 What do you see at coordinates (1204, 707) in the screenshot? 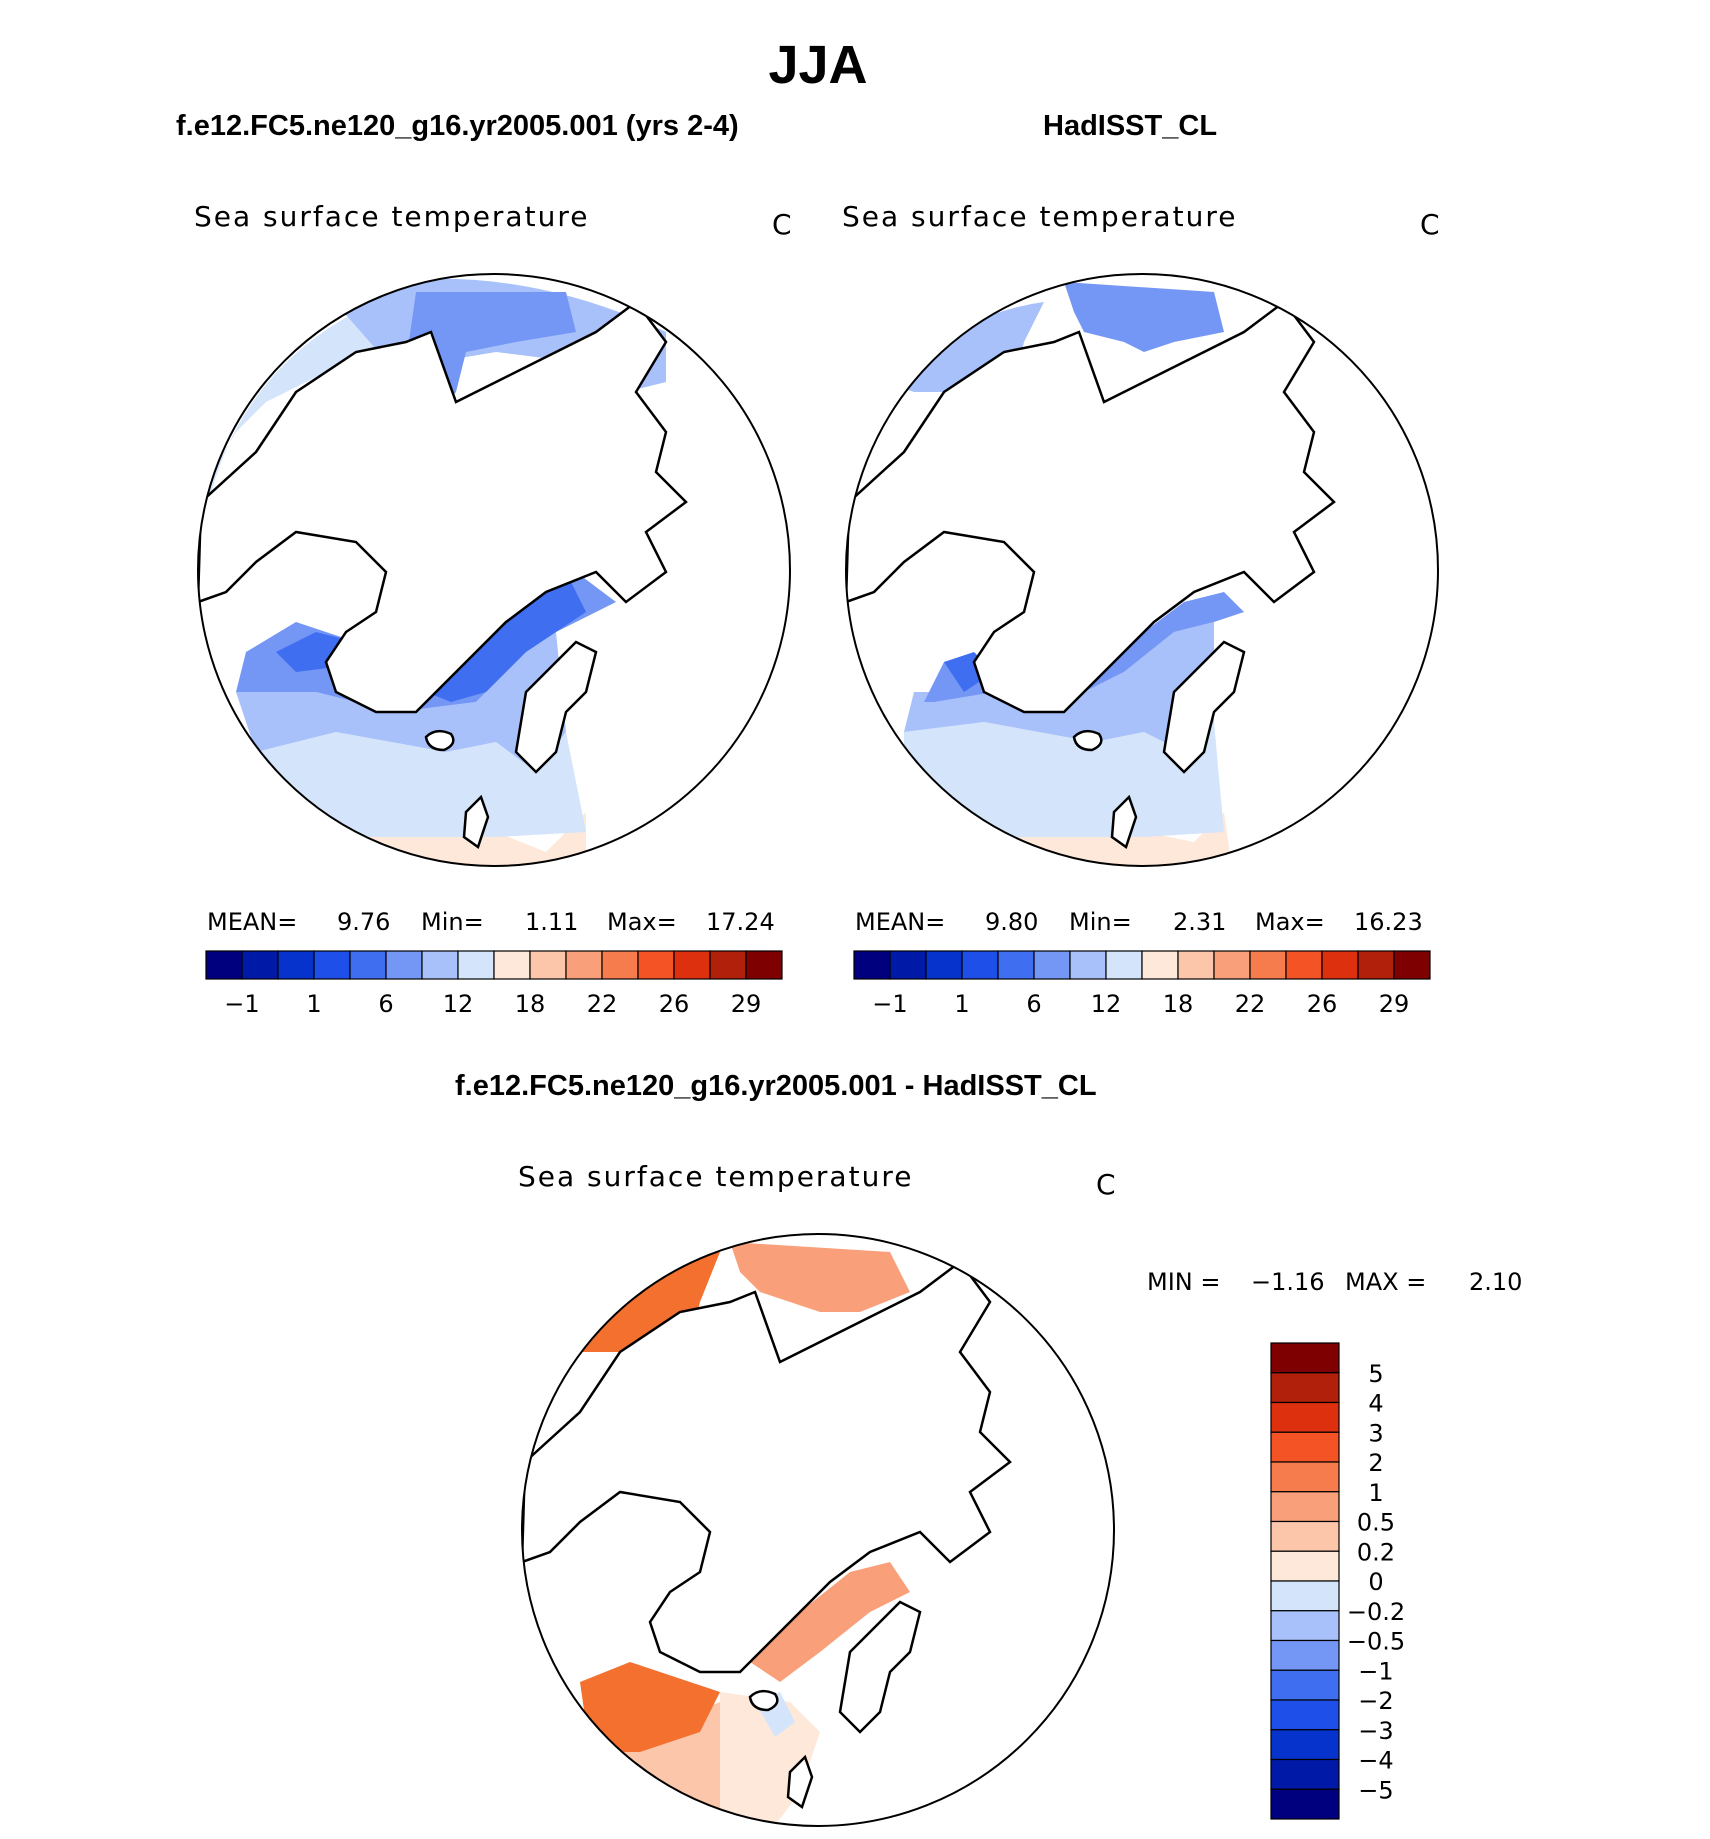
I see `obs-scandinavia` at bounding box center [1204, 707].